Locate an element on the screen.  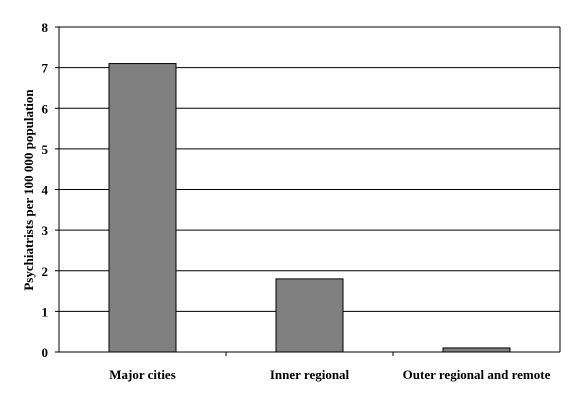
x-tick-label: Inner regional is located at coordinates (310, 374).